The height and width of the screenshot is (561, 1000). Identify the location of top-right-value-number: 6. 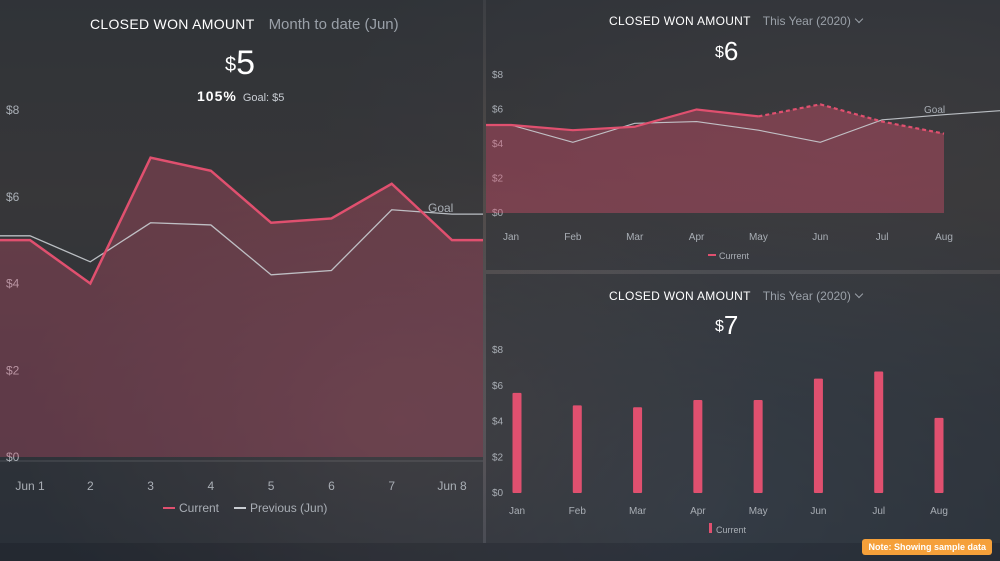
(731, 51).